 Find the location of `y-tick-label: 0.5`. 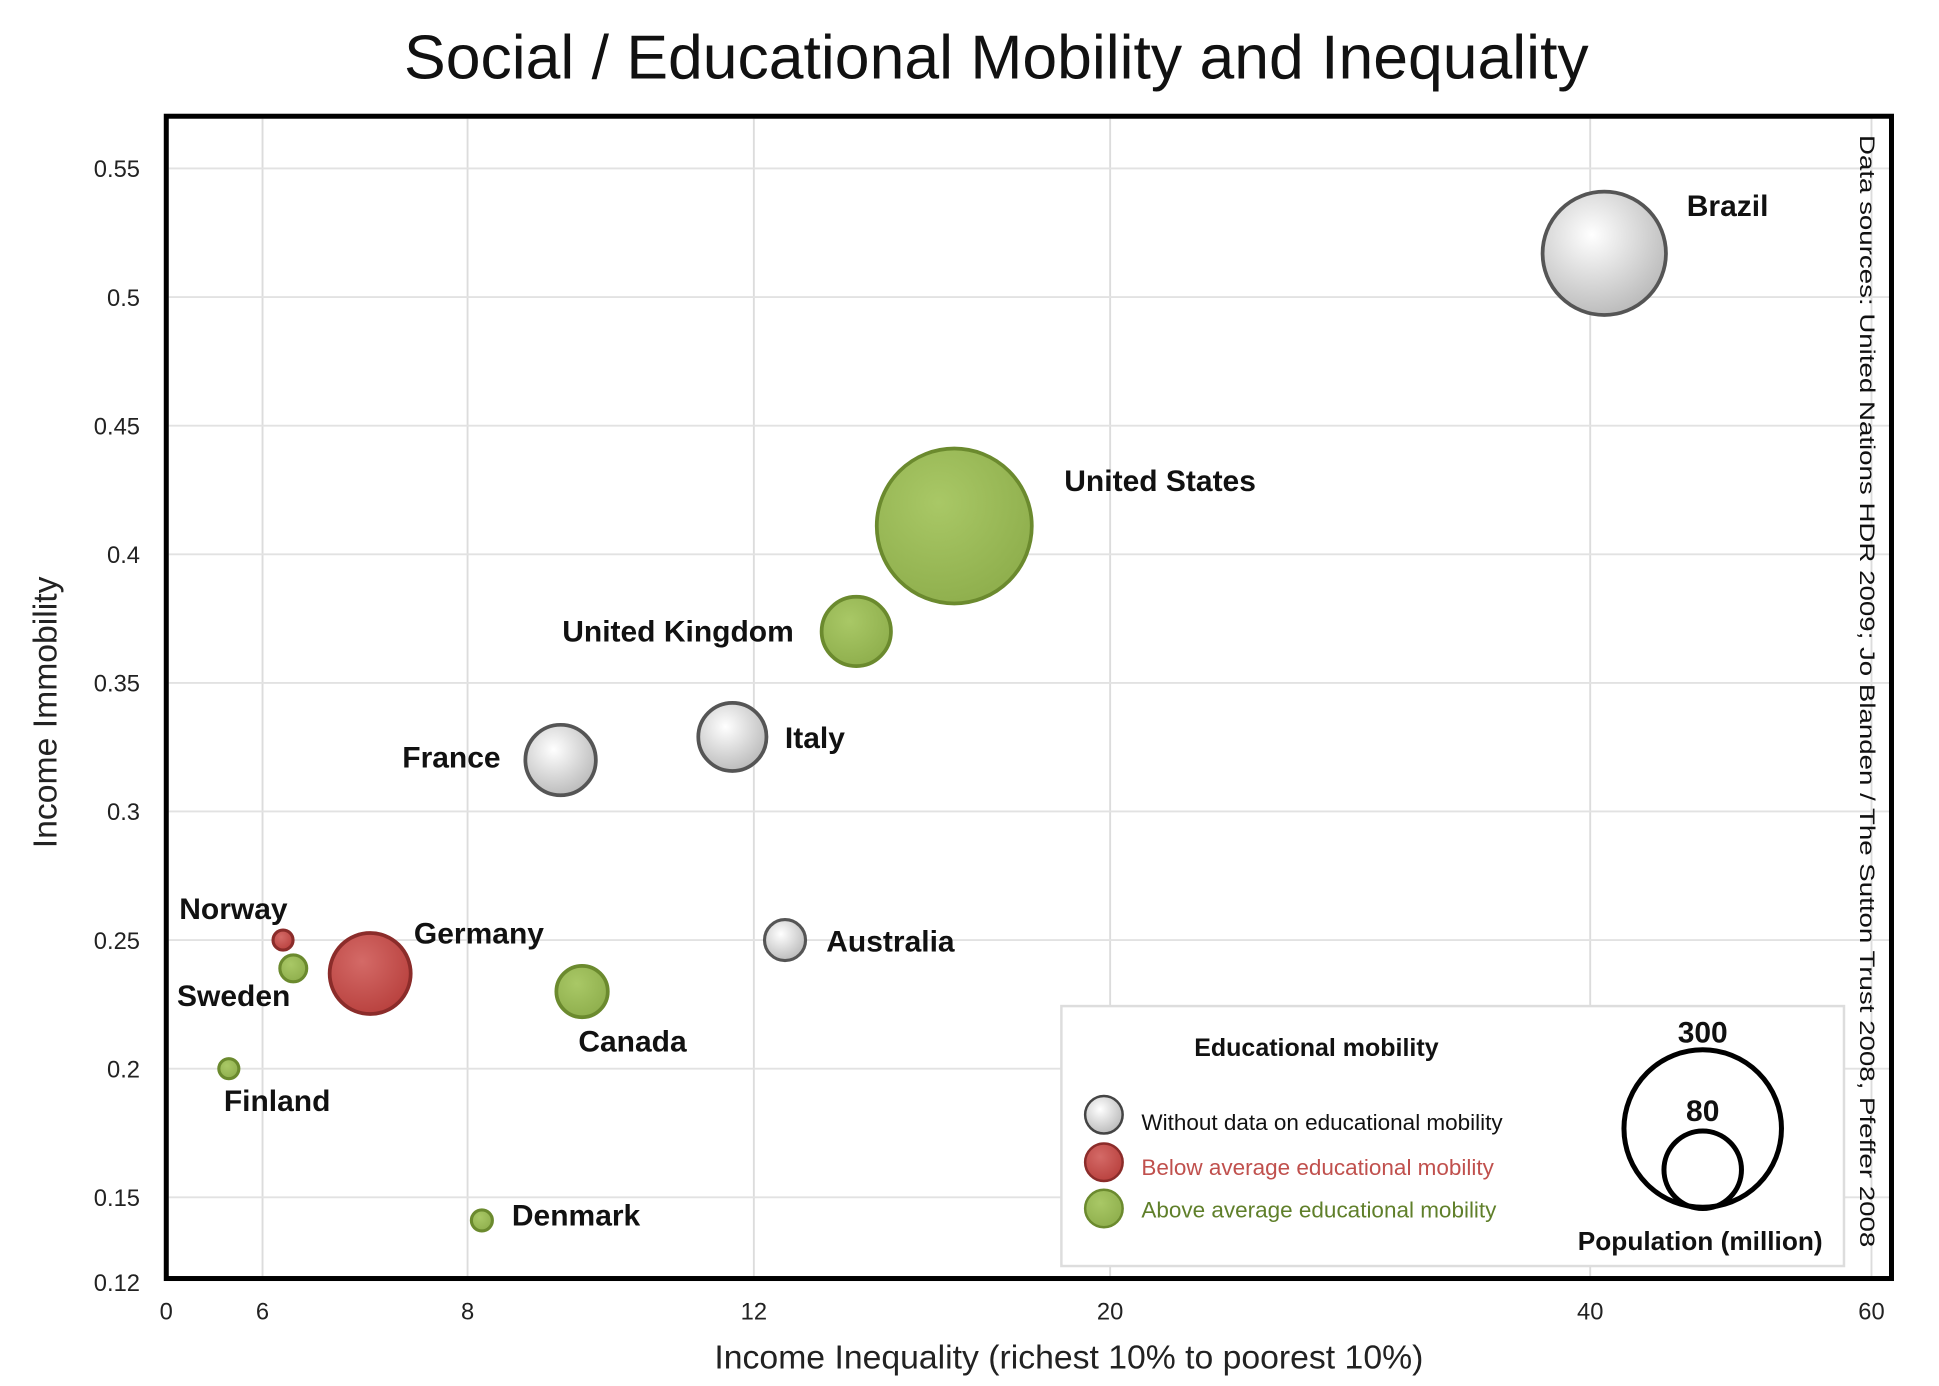

y-tick-label: 0.5 is located at coordinates (123, 299).